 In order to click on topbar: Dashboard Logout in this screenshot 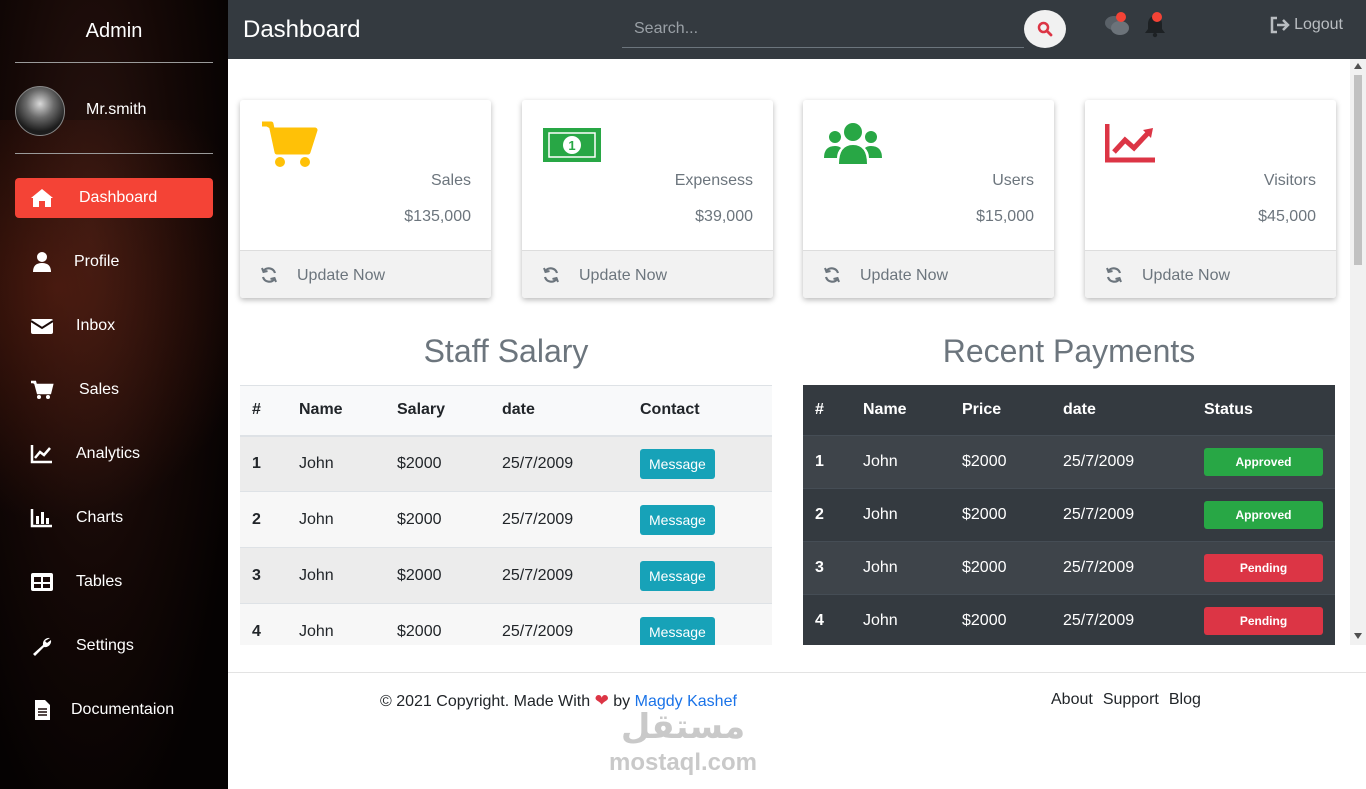, I will do `click(797, 29)`.